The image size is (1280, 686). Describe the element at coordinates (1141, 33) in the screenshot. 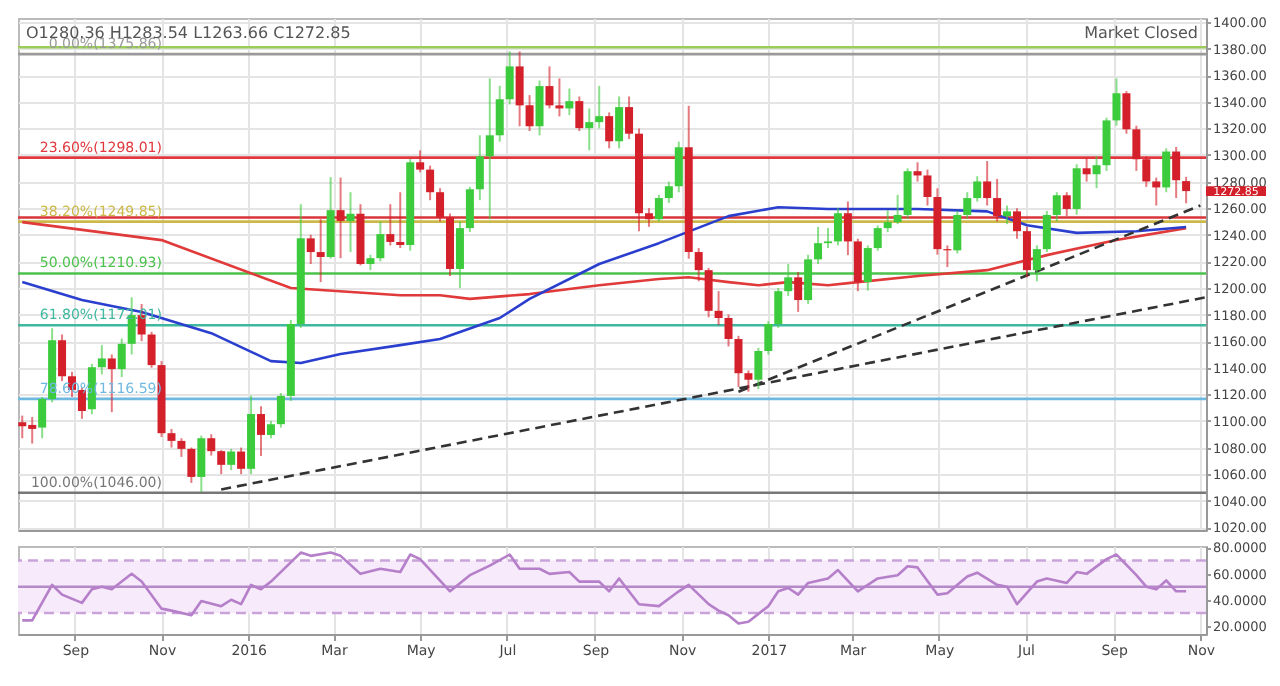

I see `annotation: Market Closed` at that location.